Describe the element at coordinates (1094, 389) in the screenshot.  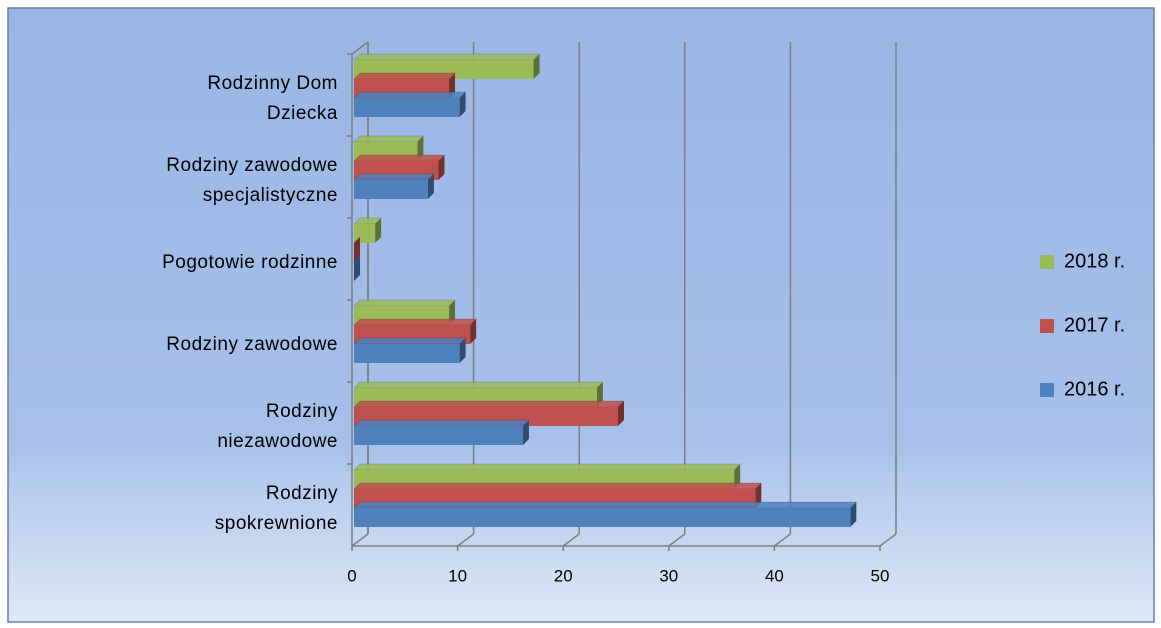
I see `legend-label: 2016 r.` at that location.